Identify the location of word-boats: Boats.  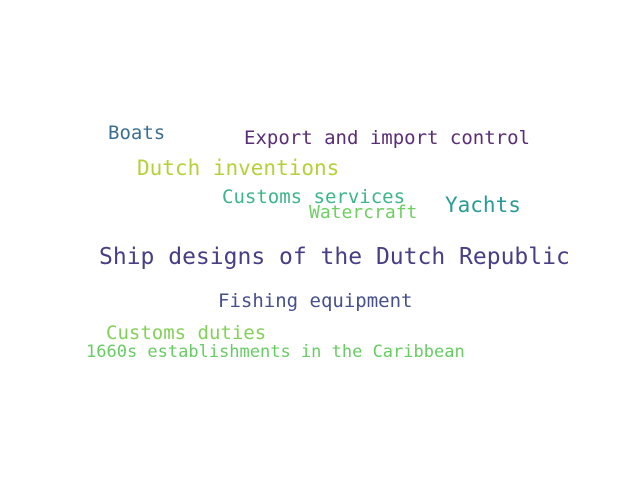
(137, 133).